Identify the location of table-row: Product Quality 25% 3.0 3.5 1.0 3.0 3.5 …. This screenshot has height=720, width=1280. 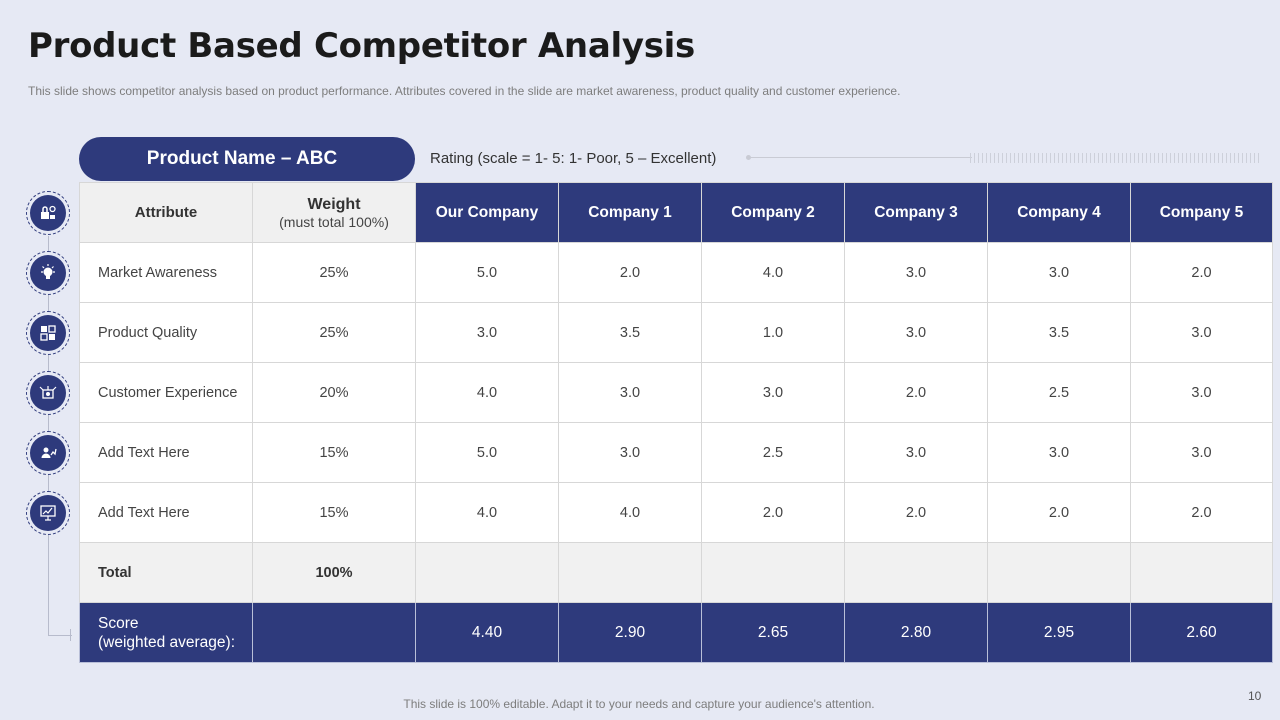
(676, 332).